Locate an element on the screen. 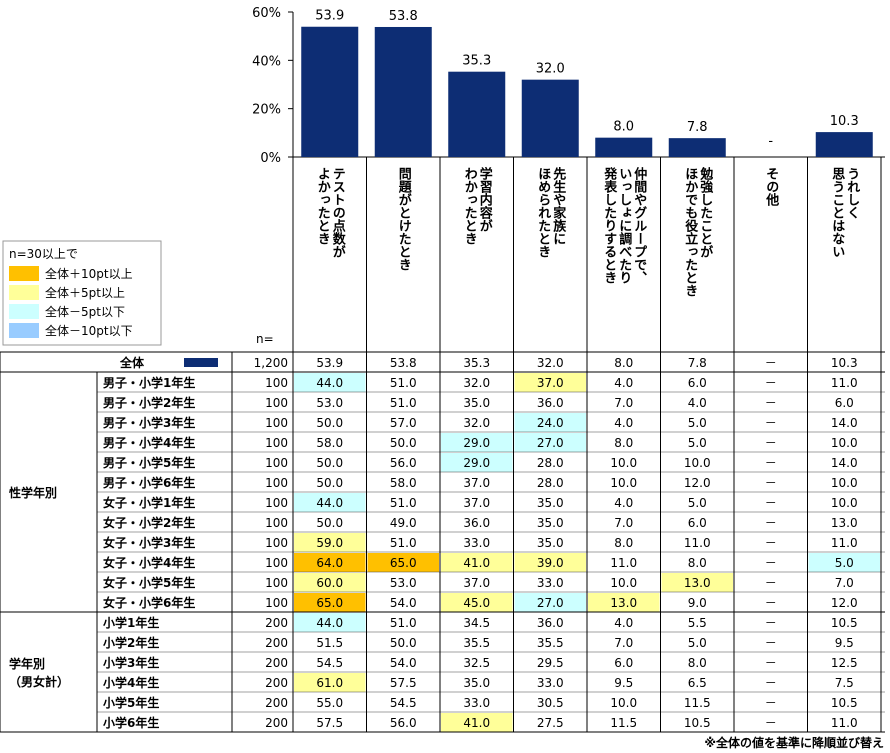 This screenshot has height=753, width=890. legend-swatch is located at coordinates (24, 330).